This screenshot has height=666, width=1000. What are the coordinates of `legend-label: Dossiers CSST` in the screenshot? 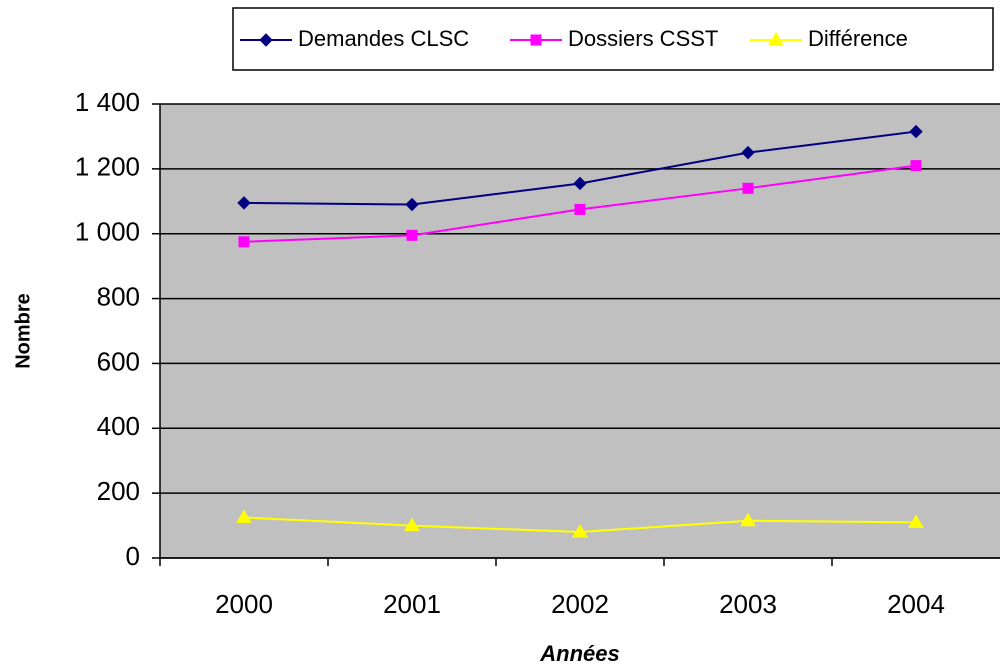 It's located at (643, 38).